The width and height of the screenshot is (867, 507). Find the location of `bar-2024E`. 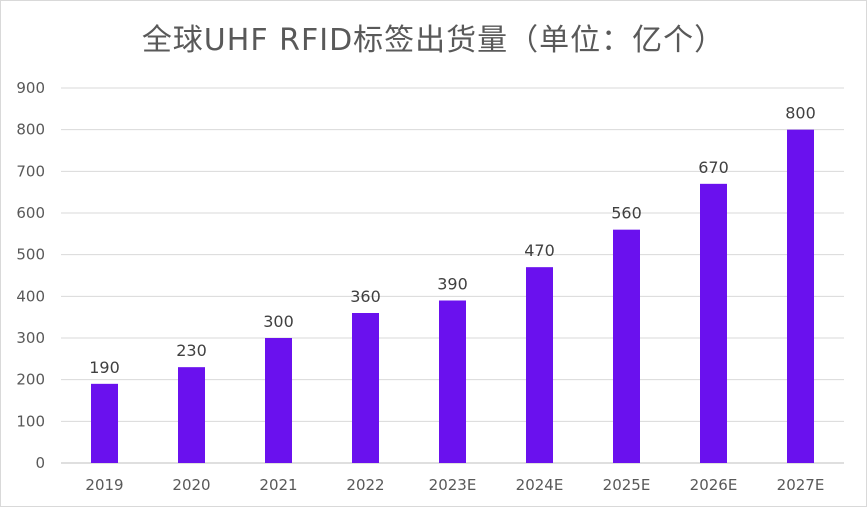

bar-2024E is located at coordinates (539, 365).